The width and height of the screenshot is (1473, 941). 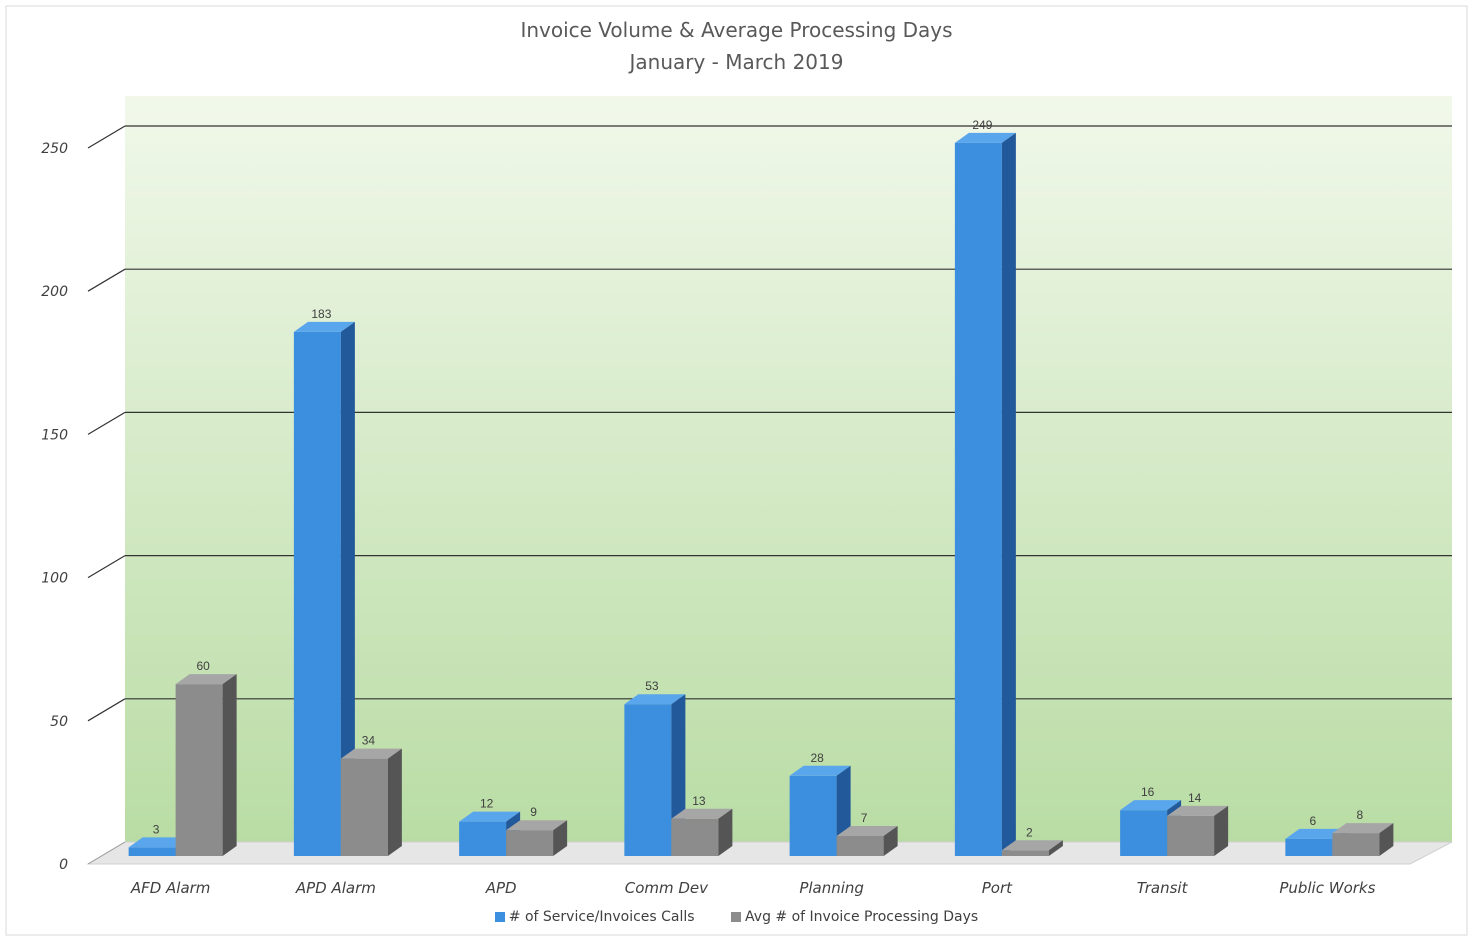 I want to click on x-category-label: Planning, so click(x=831, y=888).